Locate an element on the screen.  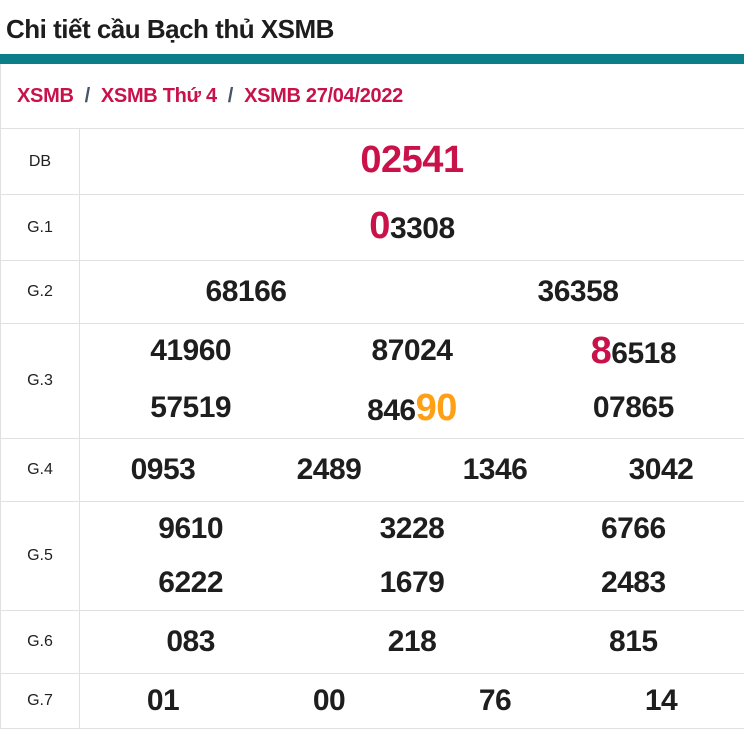
number-line: 57519 84690 07865 is located at coordinates (412, 409).